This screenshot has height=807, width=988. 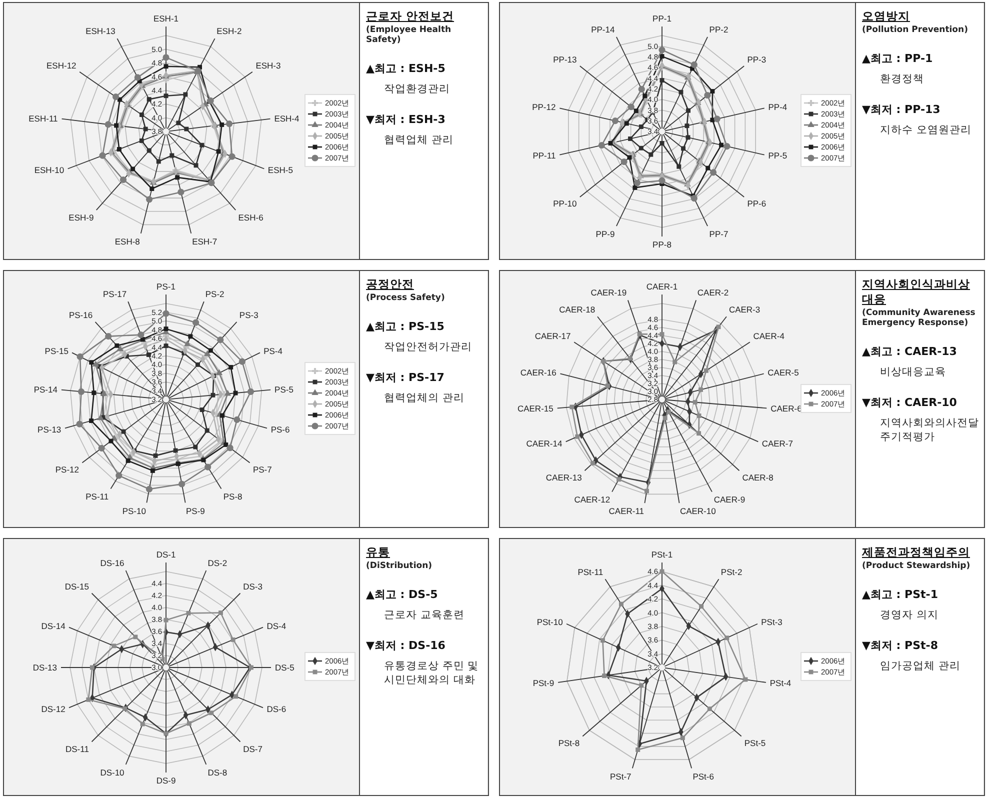 I want to click on spoke-label: PS-4, so click(x=273, y=351).